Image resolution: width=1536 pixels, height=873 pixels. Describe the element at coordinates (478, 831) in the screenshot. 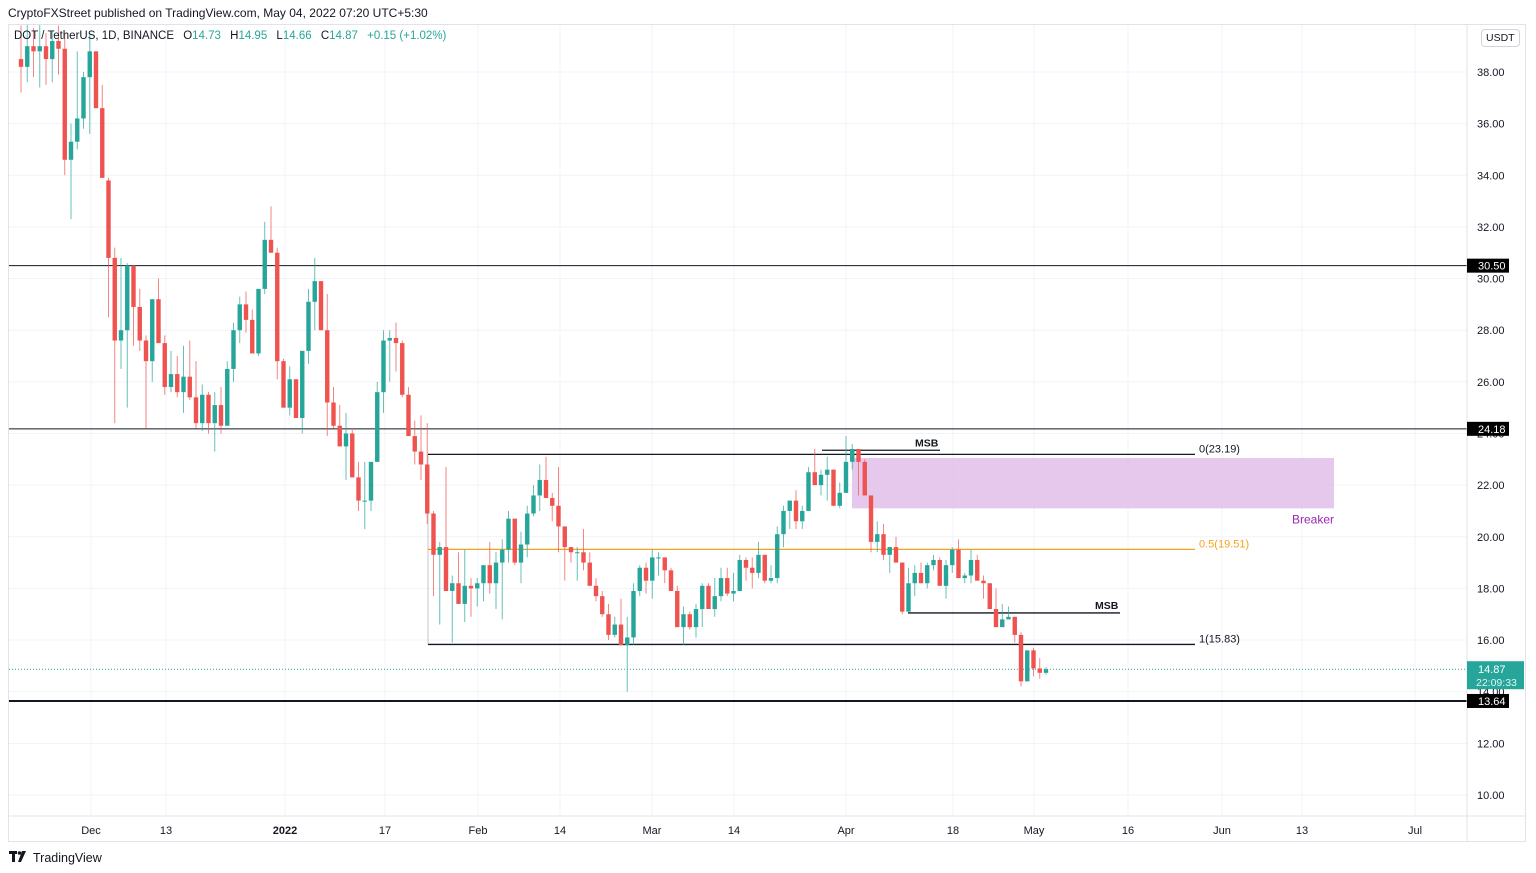

I see `x-tick-label: Feb` at that location.